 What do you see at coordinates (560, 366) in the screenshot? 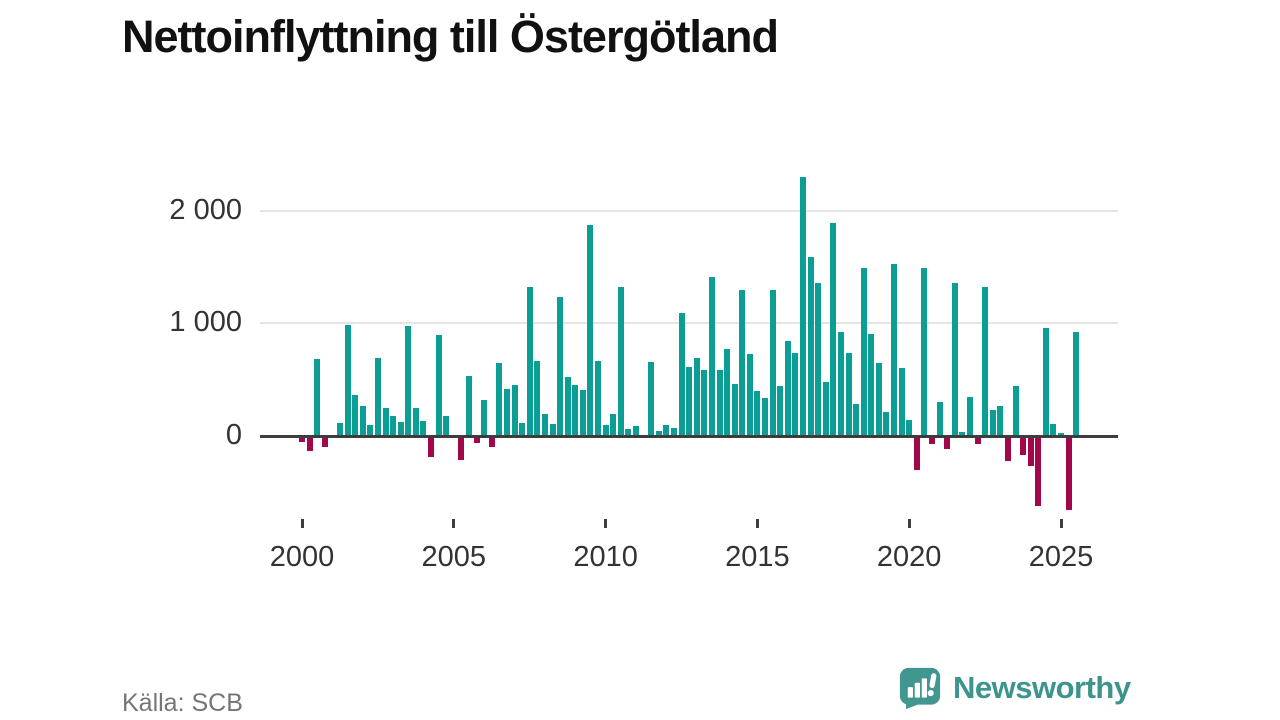
I see `bar-2008-q3` at bounding box center [560, 366].